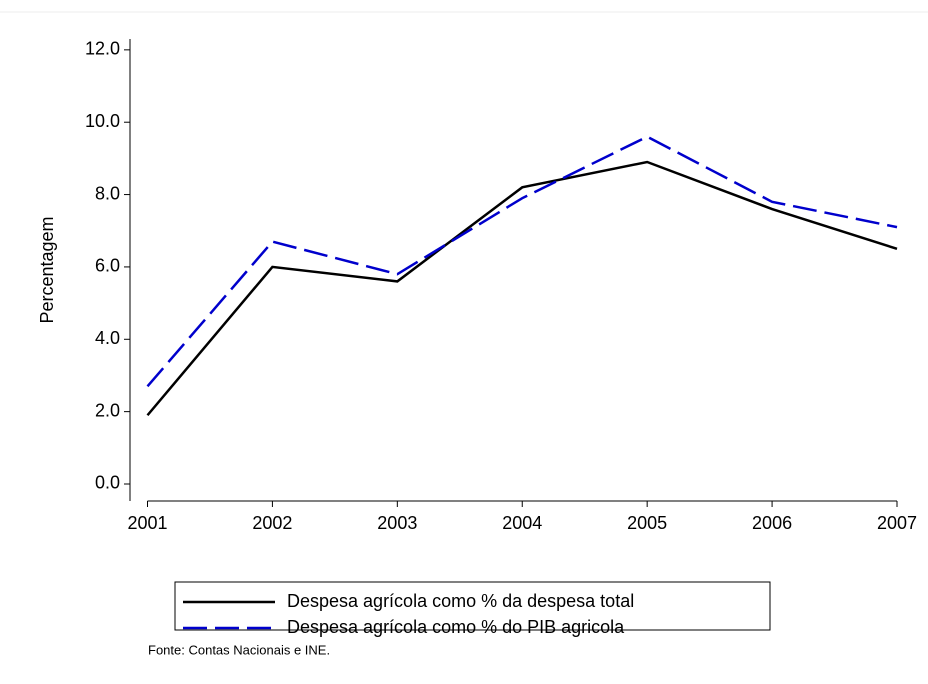 This screenshot has width=928, height=684. What do you see at coordinates (397, 523) in the screenshot?
I see `x-tick-label: 2003` at bounding box center [397, 523].